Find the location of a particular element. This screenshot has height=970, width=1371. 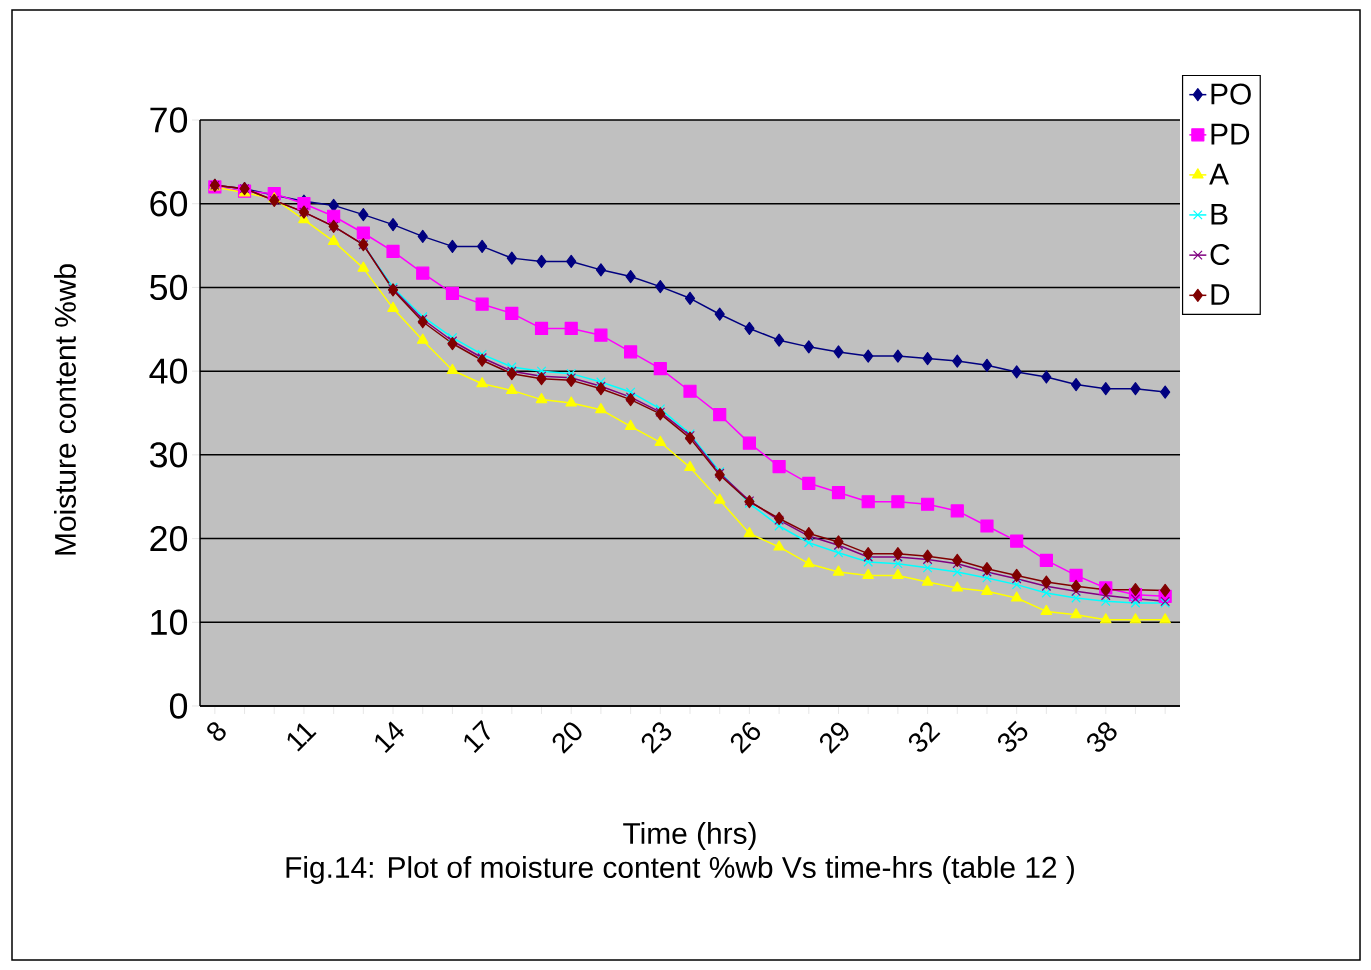

x-tick-label: 17 is located at coordinates (477, 736).